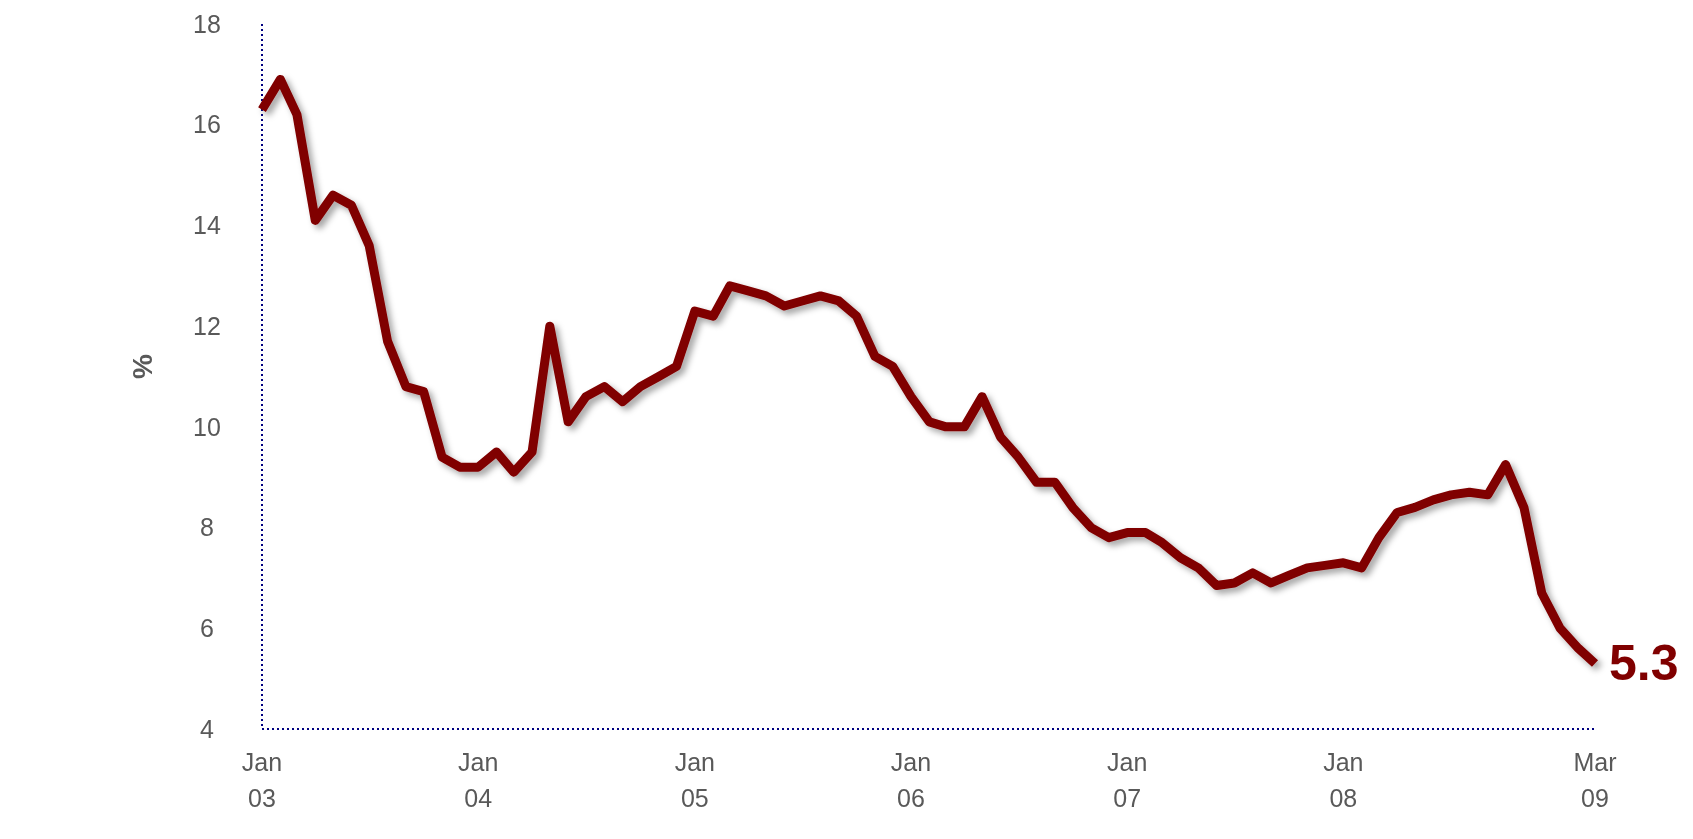 This screenshot has height=839, width=1693. Describe the element at coordinates (207, 325) in the screenshot. I see `y-tick-label: 12` at that location.